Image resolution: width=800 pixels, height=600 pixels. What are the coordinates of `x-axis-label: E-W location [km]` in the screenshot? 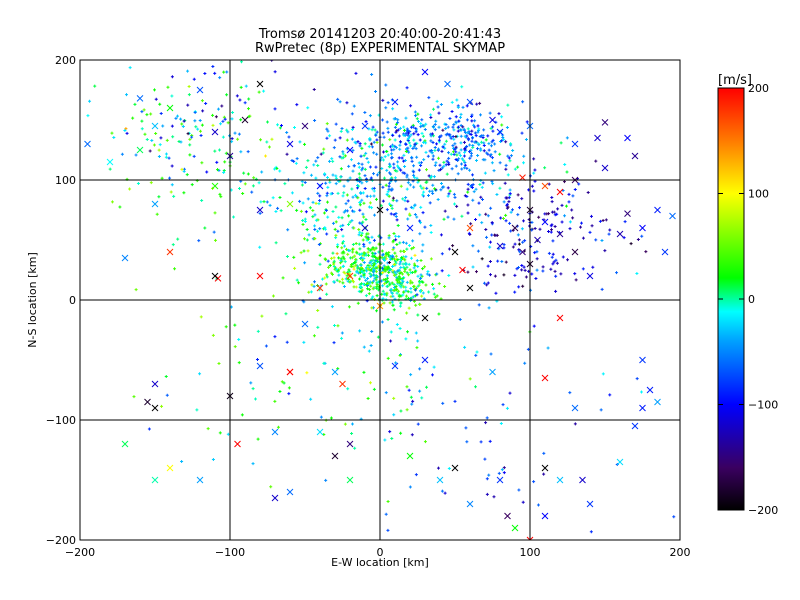 It's located at (380, 562).